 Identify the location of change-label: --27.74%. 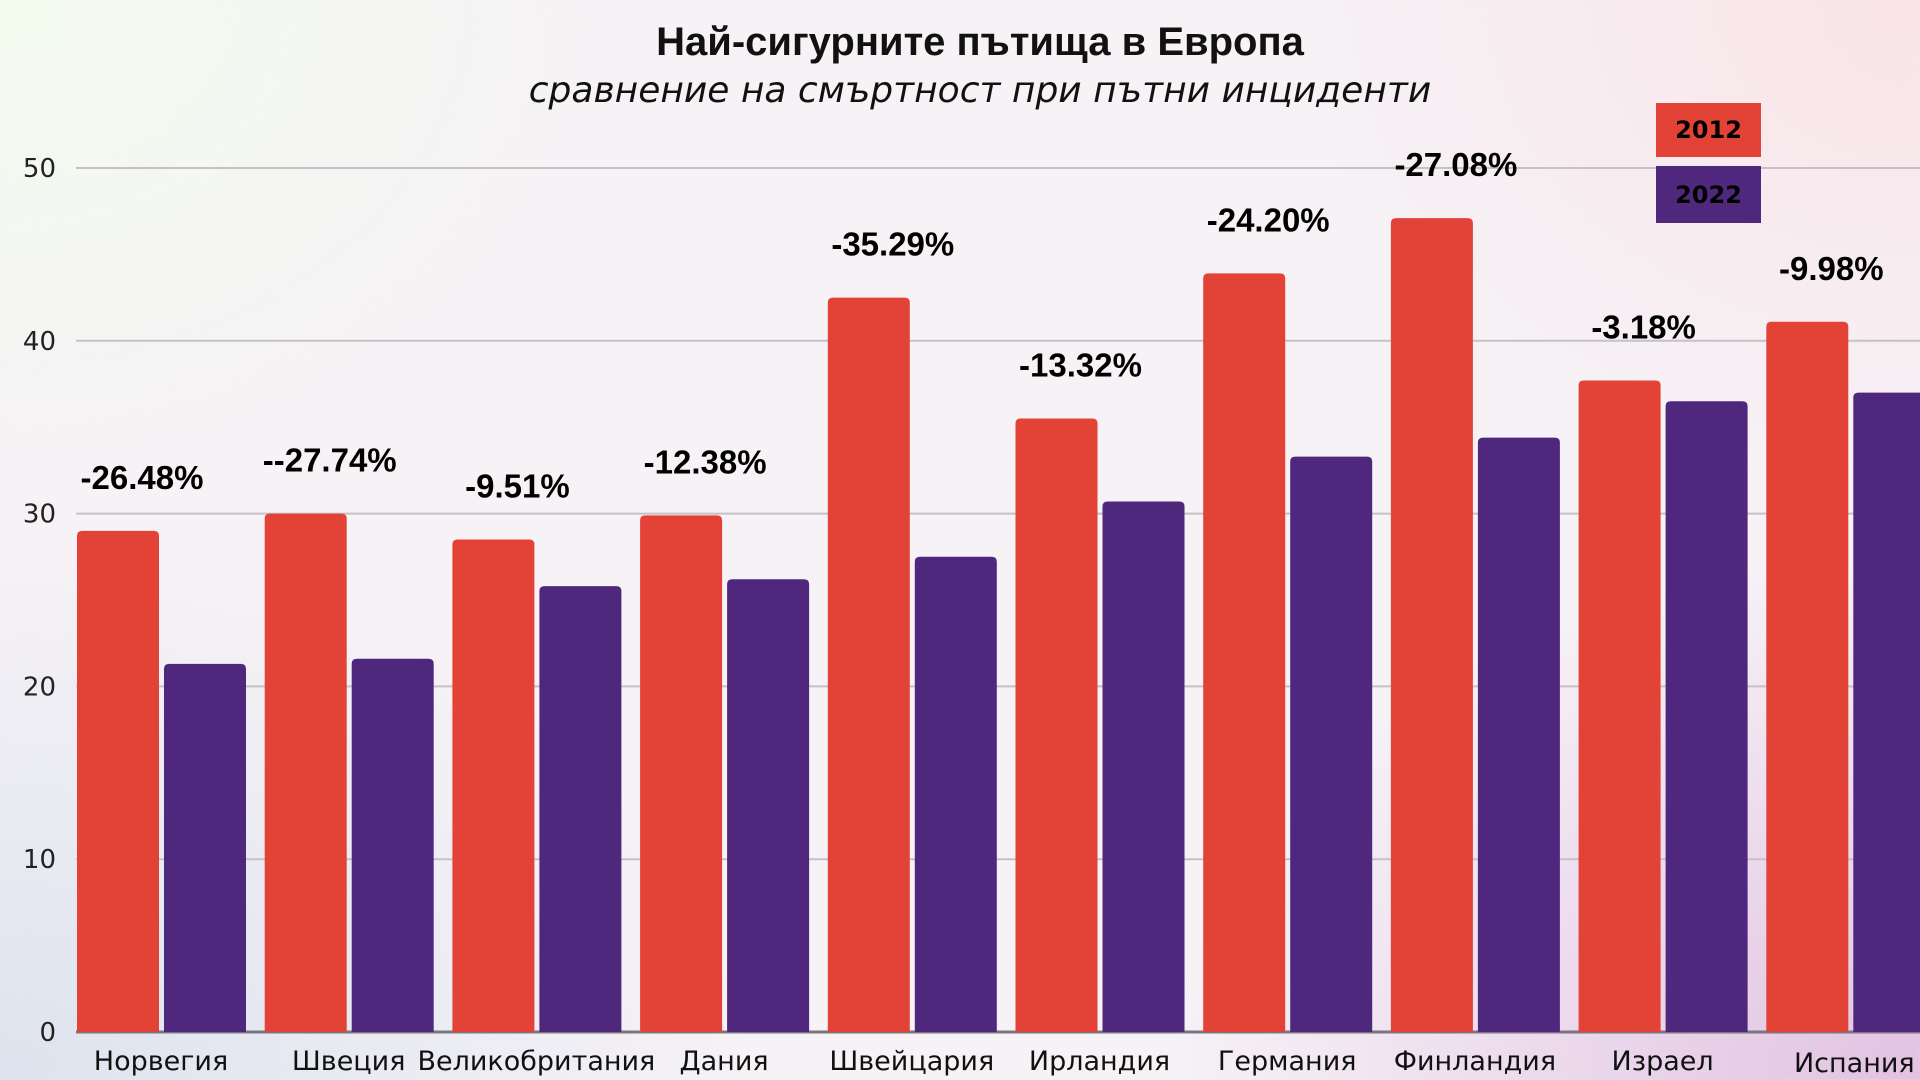
(330, 460).